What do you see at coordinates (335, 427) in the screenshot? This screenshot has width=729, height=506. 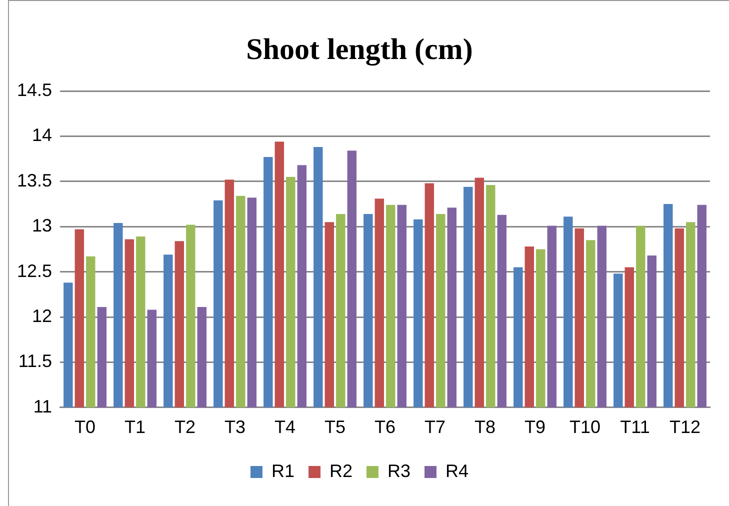 I see `x-tick-label: T5` at bounding box center [335, 427].